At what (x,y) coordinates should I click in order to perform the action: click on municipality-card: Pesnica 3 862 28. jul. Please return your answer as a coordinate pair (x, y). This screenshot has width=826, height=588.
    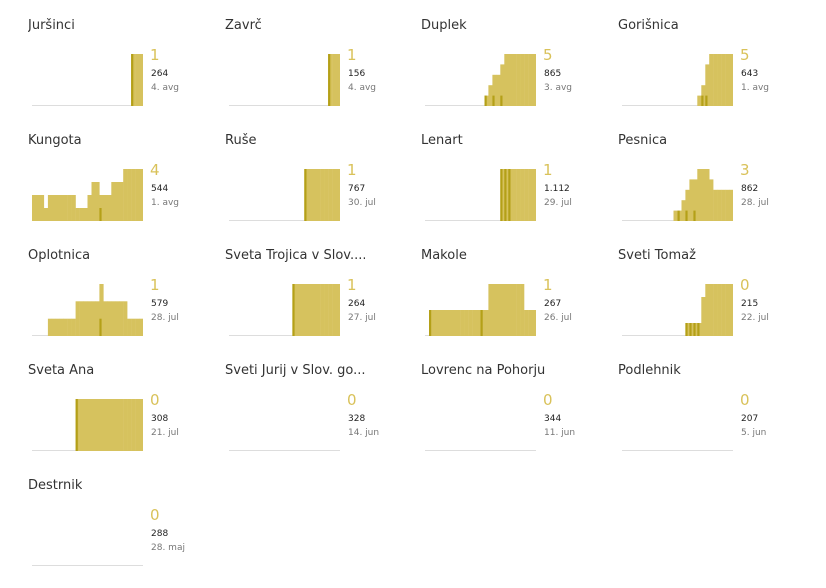
    Looking at the image, I should click on (713, 188).